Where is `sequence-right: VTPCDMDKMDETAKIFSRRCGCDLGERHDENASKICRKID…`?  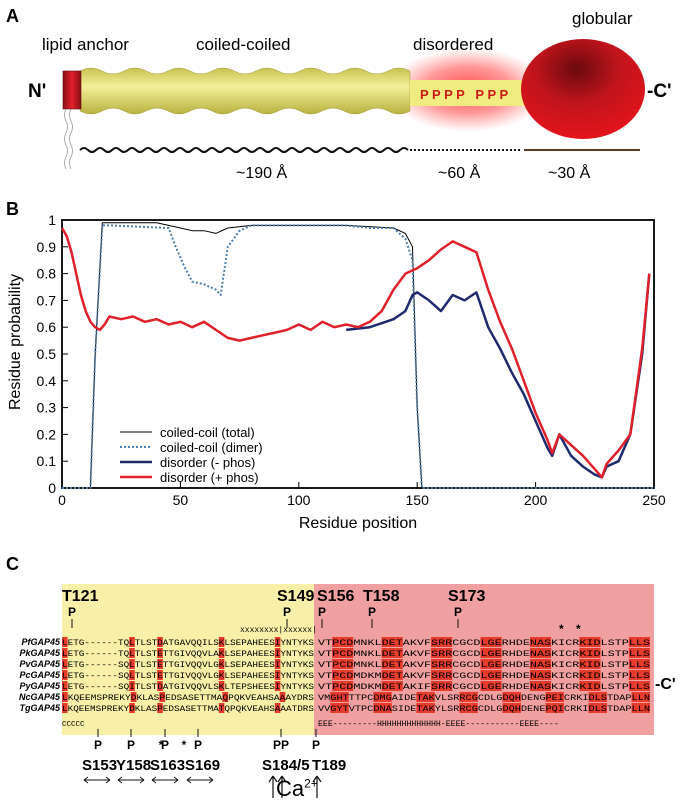 sequence-right: VTPCDMDKMDETAKIFSRRCGCDLGERHDENASKICRKID… is located at coordinates (484, 687).